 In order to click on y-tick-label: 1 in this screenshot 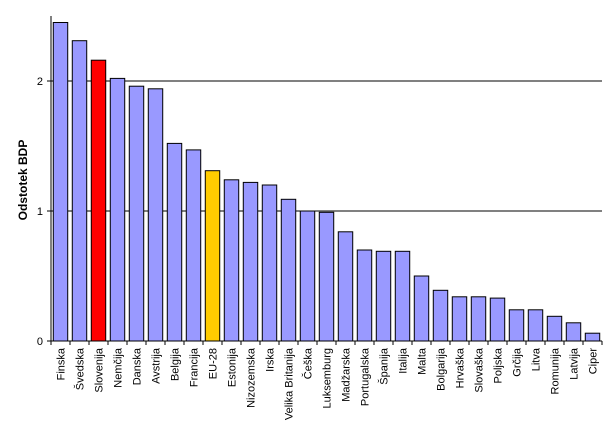, I will do `click(40, 212)`.